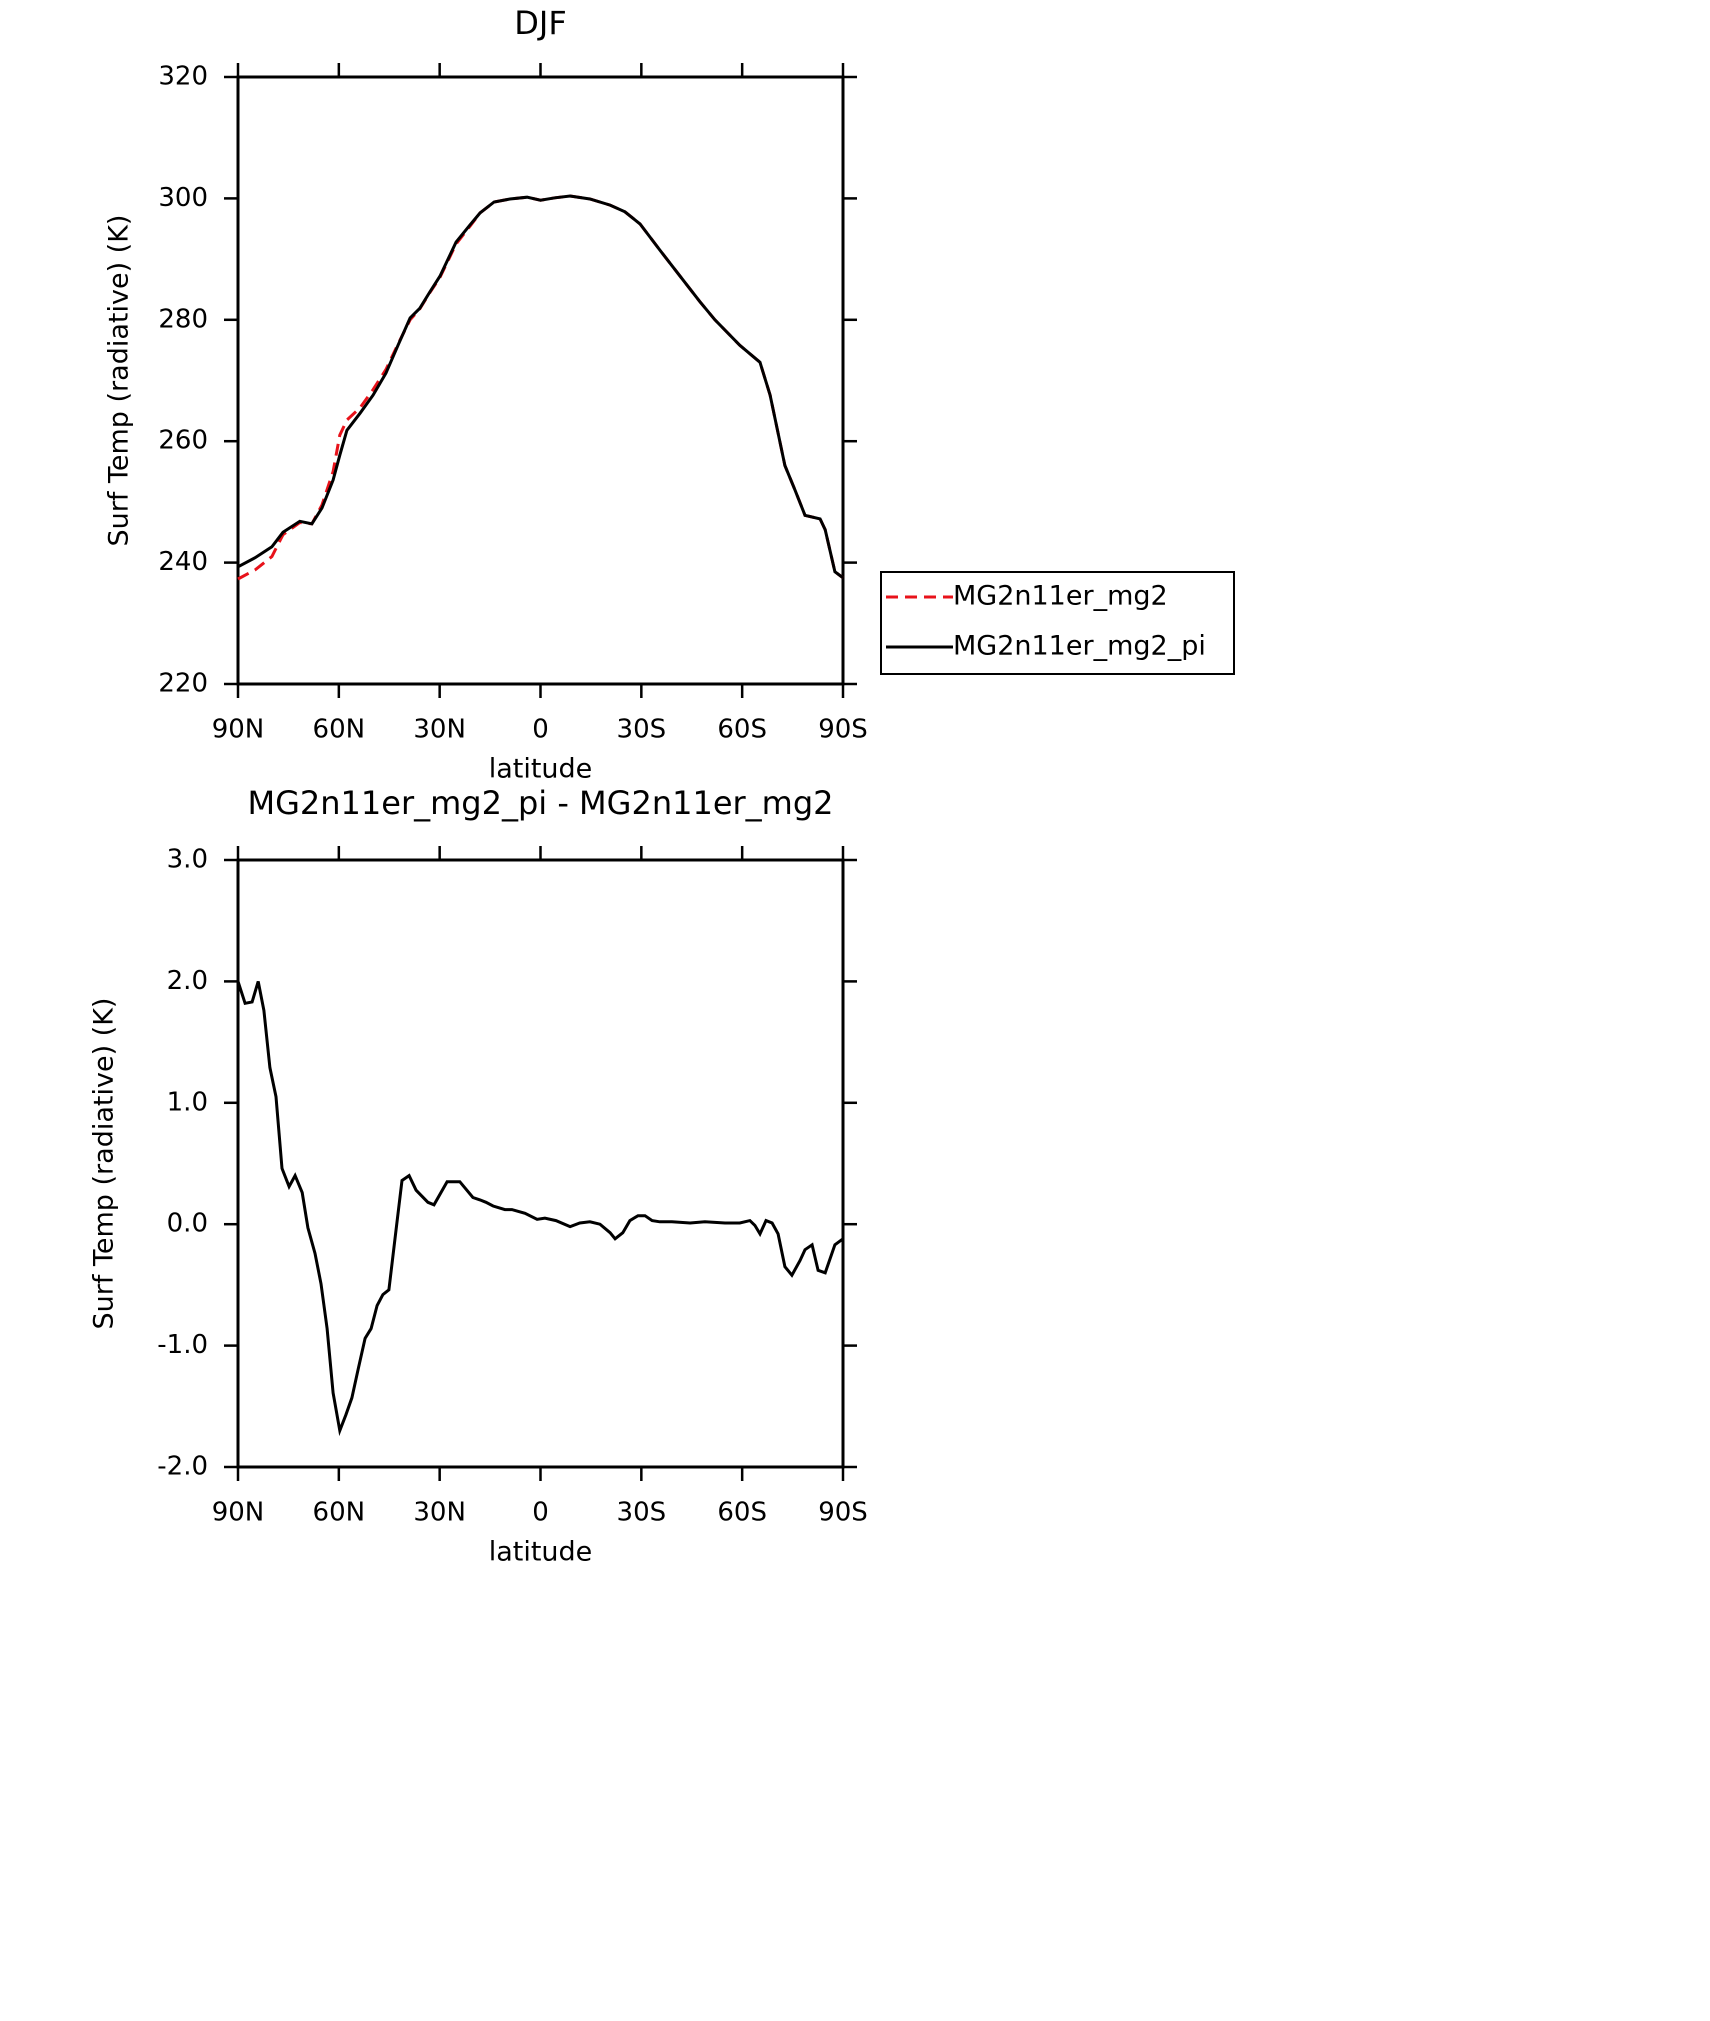 This screenshot has height=2021, width=1710. What do you see at coordinates (187, 1224) in the screenshot?
I see `y-tick-label: 0.0` at bounding box center [187, 1224].